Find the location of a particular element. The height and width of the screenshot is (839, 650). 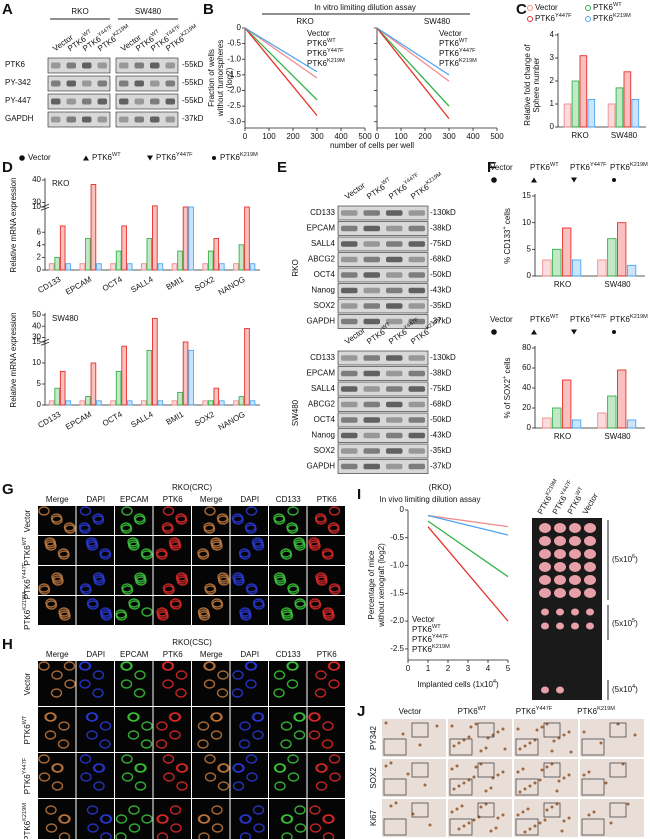

size-label: -38kD is located at coordinates (441, 373).